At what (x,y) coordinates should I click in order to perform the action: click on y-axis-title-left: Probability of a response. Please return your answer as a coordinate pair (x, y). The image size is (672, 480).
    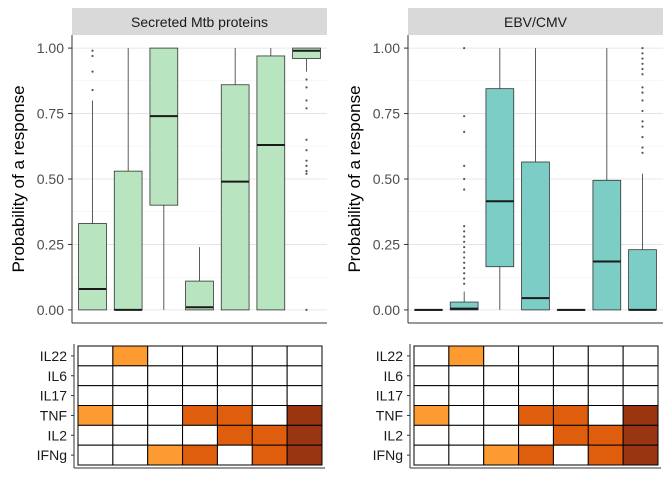
    Looking at the image, I should click on (18, 178).